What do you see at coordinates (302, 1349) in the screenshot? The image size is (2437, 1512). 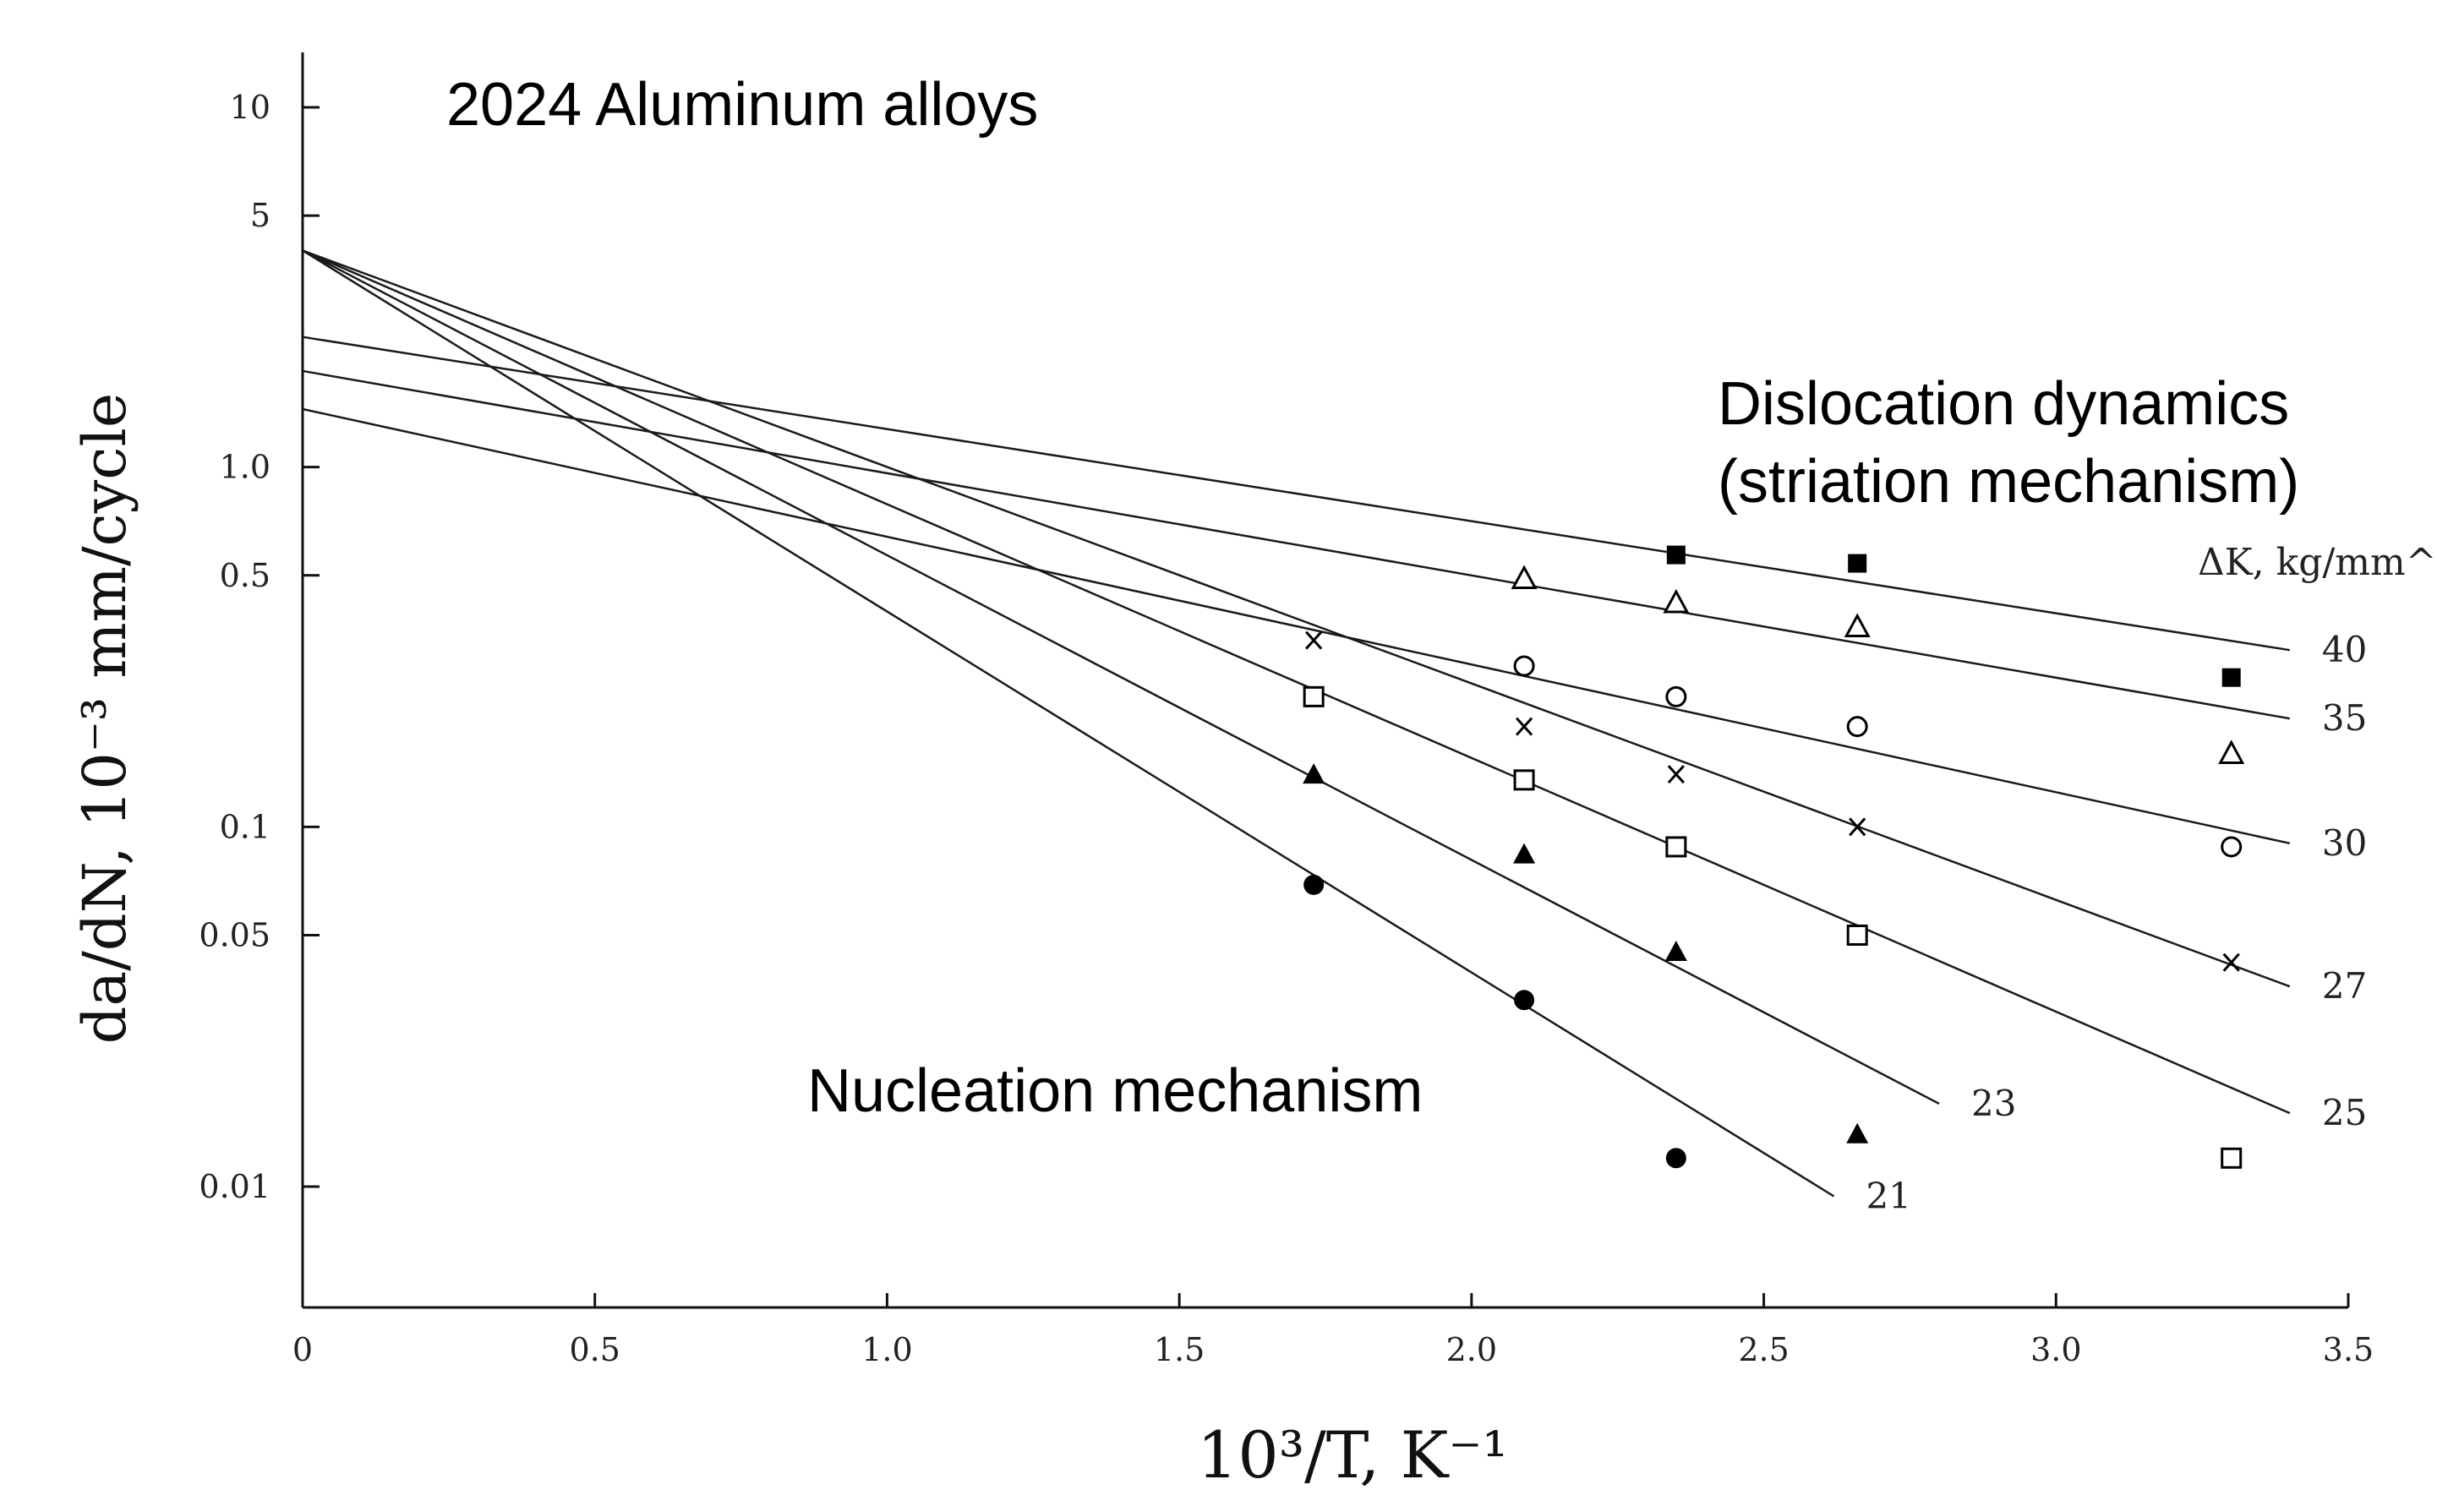 I see `x-tick-label-0: 0` at bounding box center [302, 1349].